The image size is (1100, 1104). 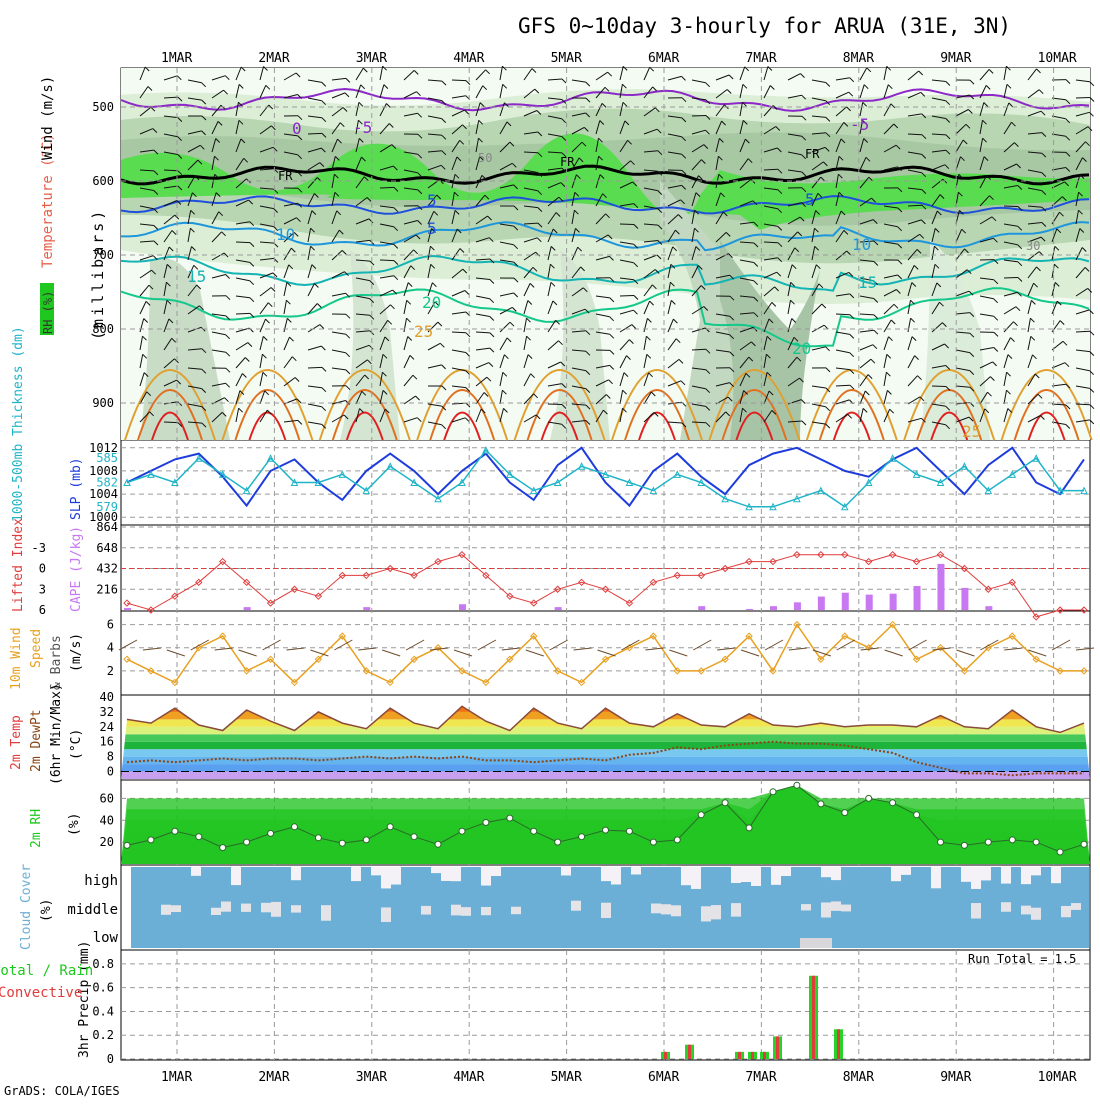 What do you see at coordinates (39, 548) in the screenshot?
I see `y-tick-label: -3` at bounding box center [39, 548].